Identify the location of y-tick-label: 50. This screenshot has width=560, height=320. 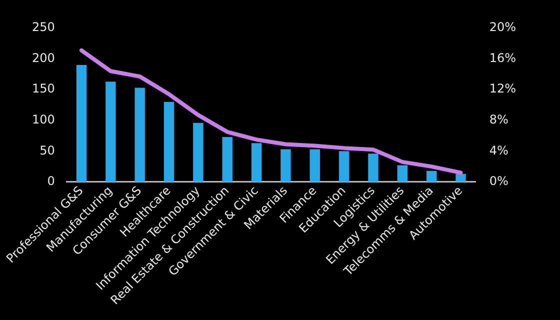
(47, 150).